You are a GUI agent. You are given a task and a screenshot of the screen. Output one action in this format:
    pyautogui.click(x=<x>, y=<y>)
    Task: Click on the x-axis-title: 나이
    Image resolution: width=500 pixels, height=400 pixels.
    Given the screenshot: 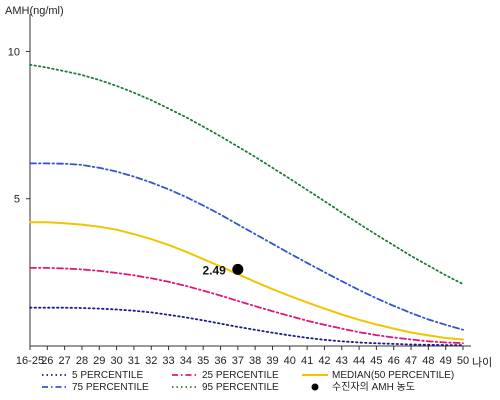 What is the action you would take?
    pyautogui.click(x=482, y=362)
    